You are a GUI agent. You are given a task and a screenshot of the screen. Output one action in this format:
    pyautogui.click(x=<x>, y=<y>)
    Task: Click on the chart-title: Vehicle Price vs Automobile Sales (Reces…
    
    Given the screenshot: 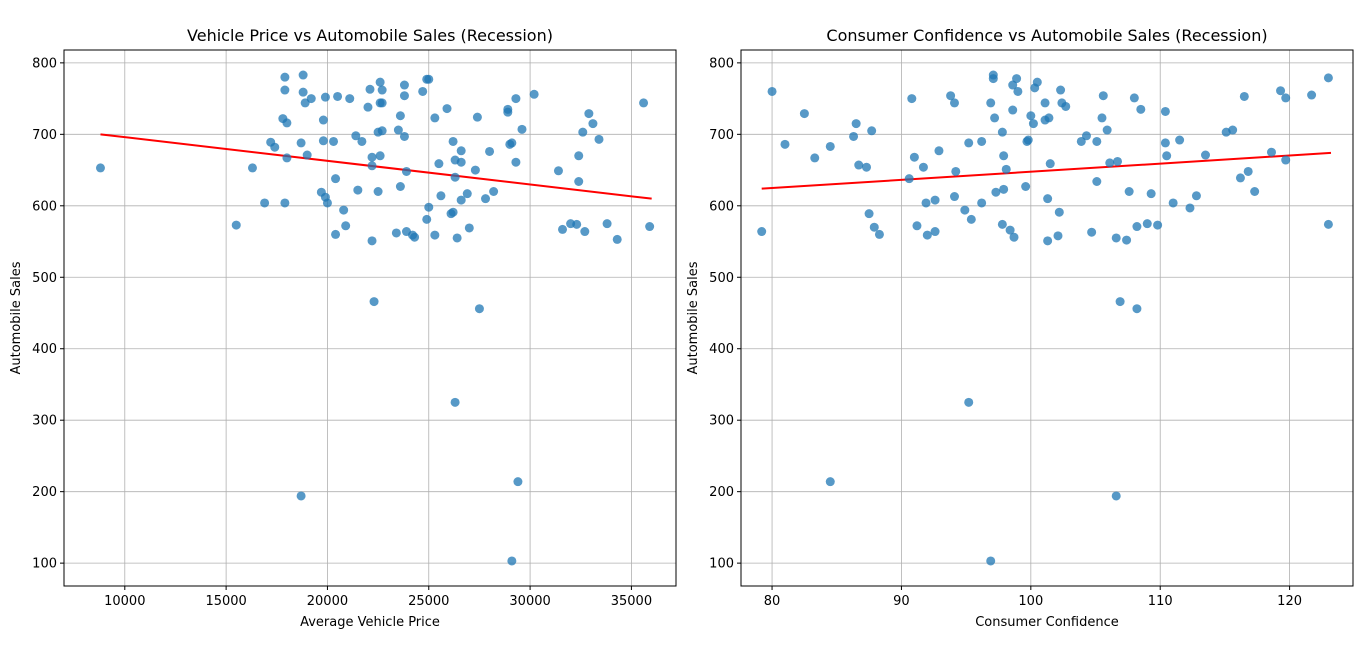 What is the action you would take?
    pyautogui.click(x=370, y=35)
    